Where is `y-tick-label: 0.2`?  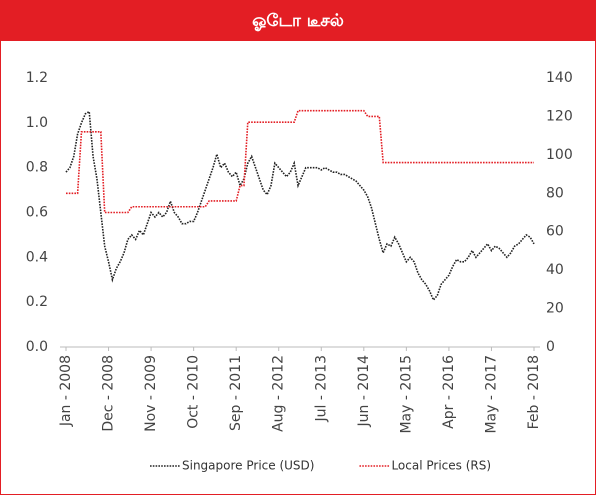 y-tick-label: 0.2 is located at coordinates (37, 302).